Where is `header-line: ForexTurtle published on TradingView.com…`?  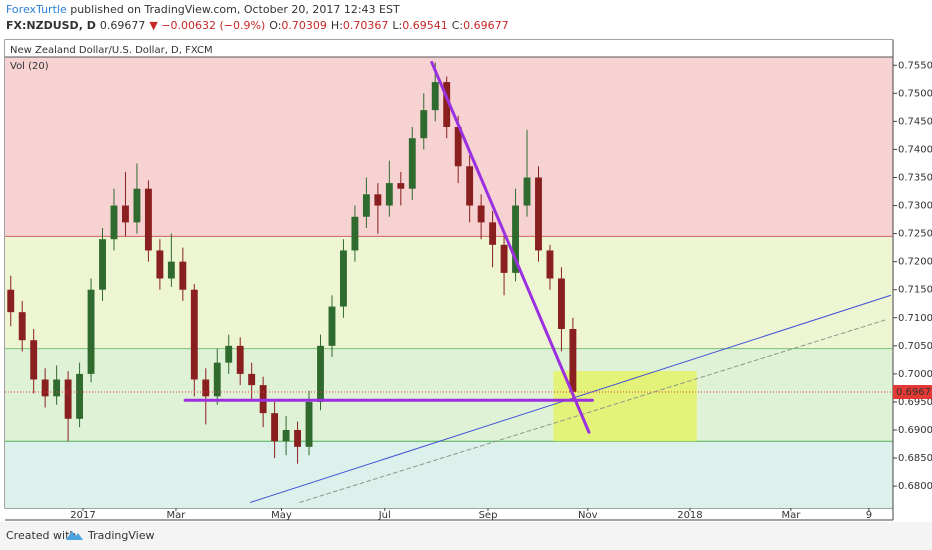
header-line: ForexTurtle published on TradingView.com… is located at coordinates (203, 9).